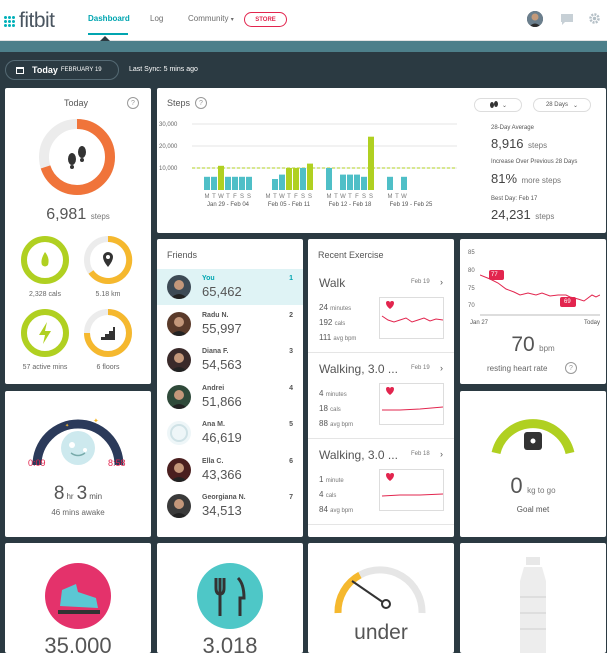 Image resolution: width=607 pixels, height=653 pixels. I want to click on badge-tile: 35,000, so click(78, 598).